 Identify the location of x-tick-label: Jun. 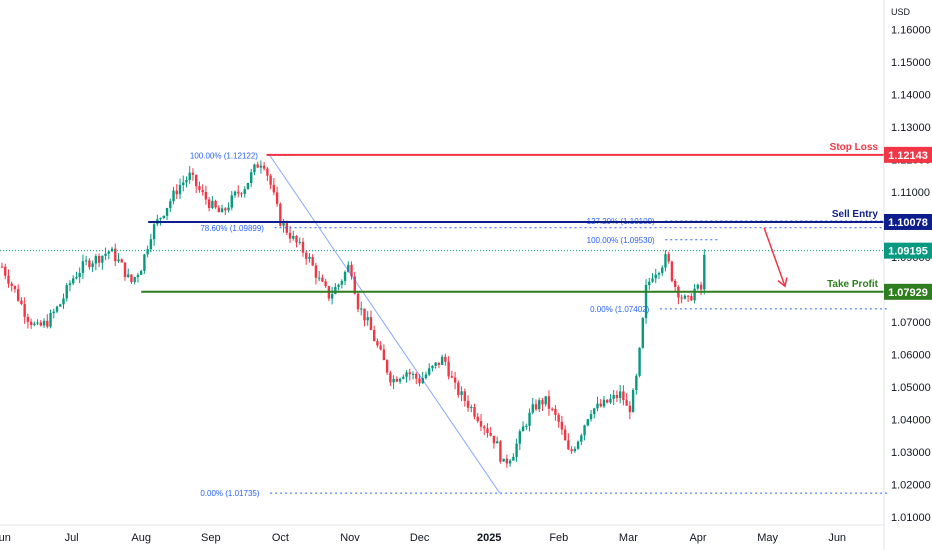
(837, 538).